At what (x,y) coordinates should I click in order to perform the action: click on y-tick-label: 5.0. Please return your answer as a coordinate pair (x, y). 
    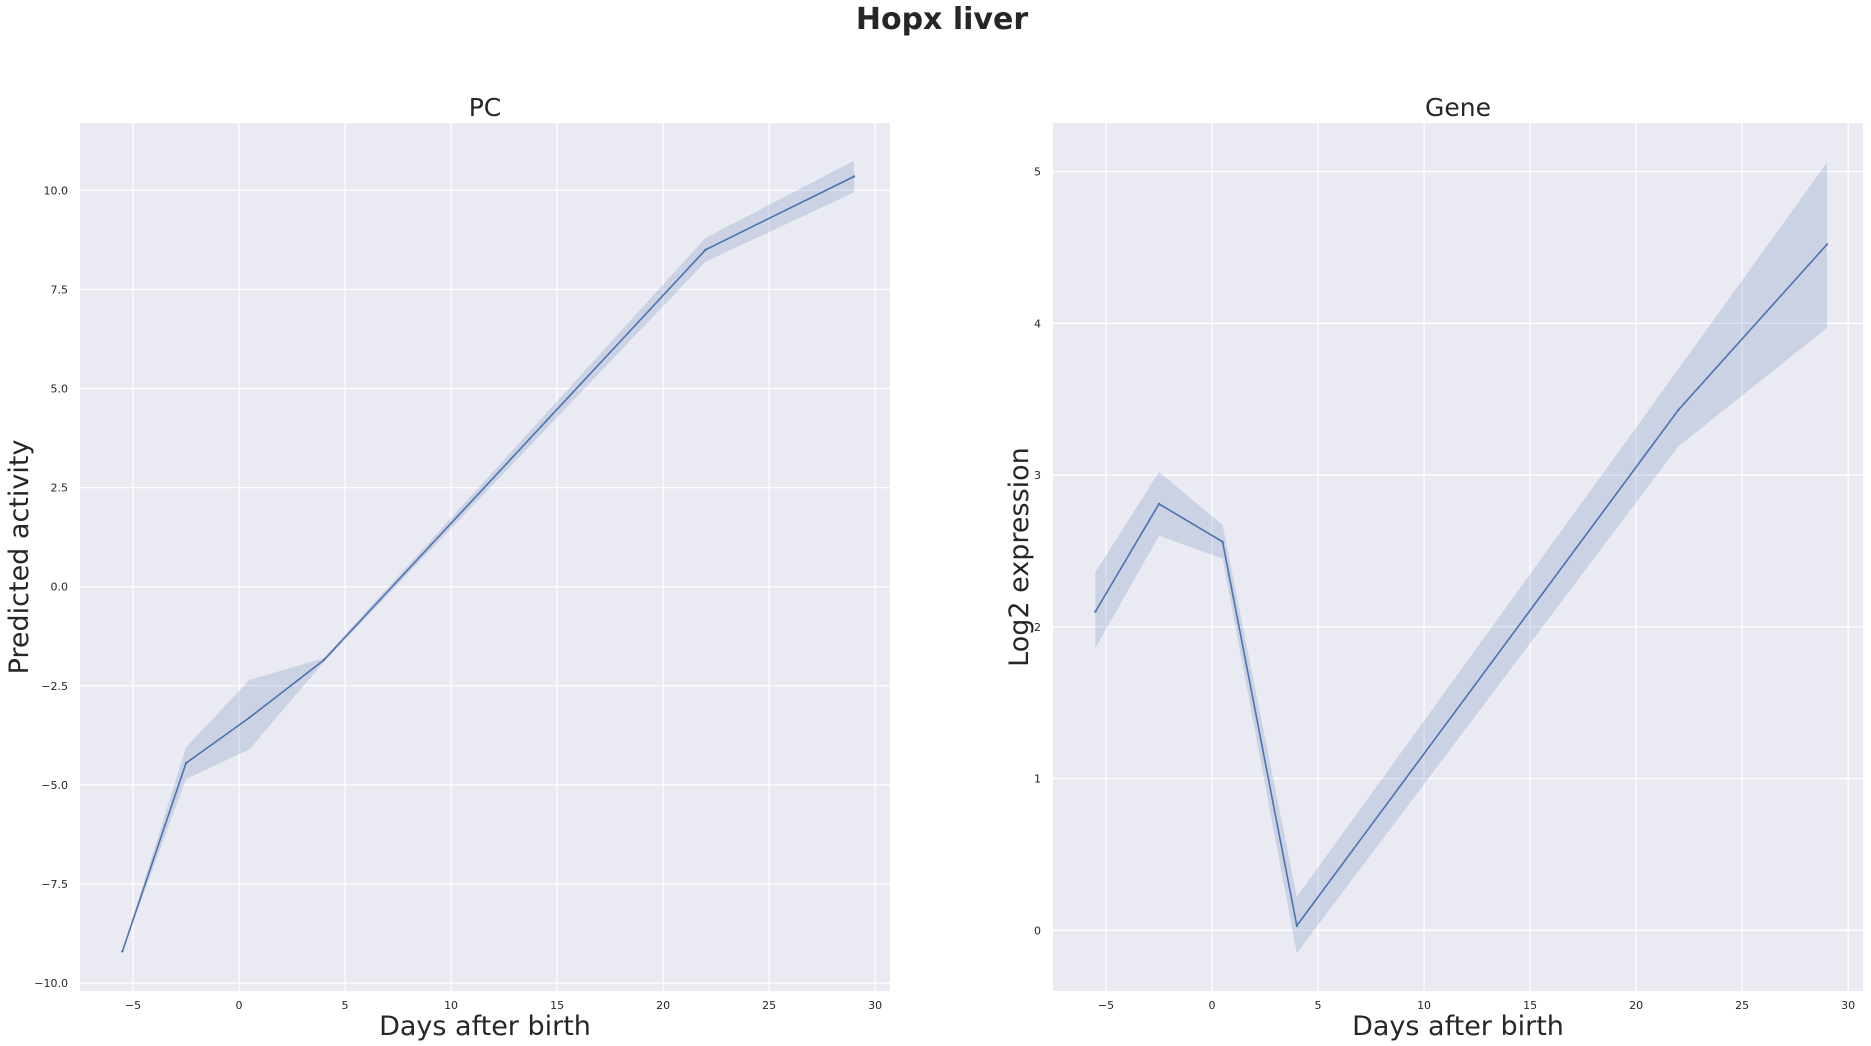
    Looking at the image, I should click on (60, 389).